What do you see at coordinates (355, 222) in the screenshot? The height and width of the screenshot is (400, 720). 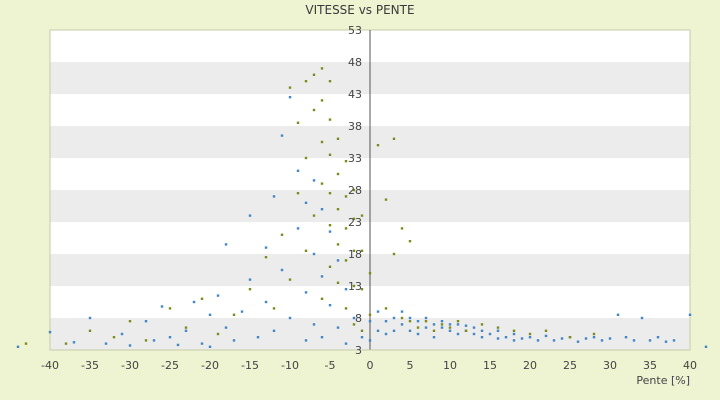 I see `y-tick-label: 23` at bounding box center [355, 222].